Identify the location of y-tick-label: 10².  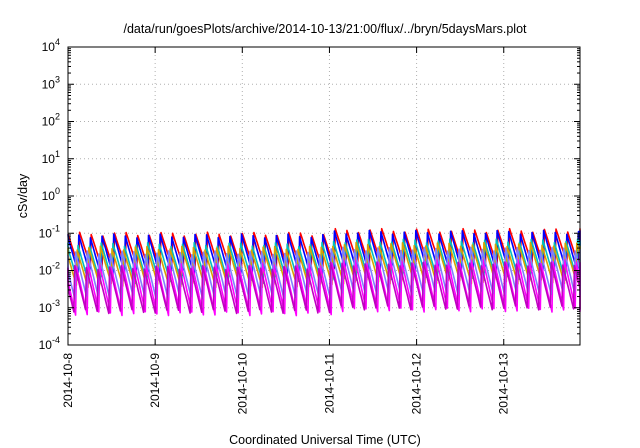
(51, 120).